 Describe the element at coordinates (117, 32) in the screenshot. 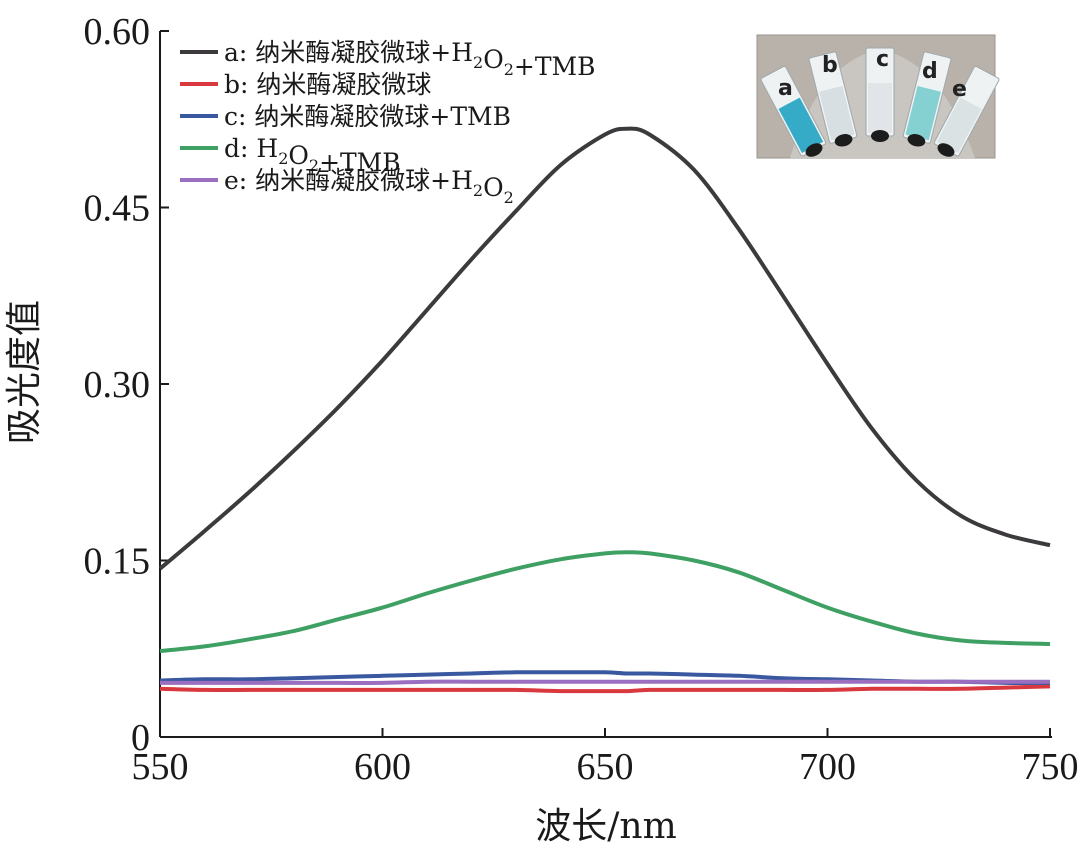

I see `y-tick-label: 0.60` at that location.